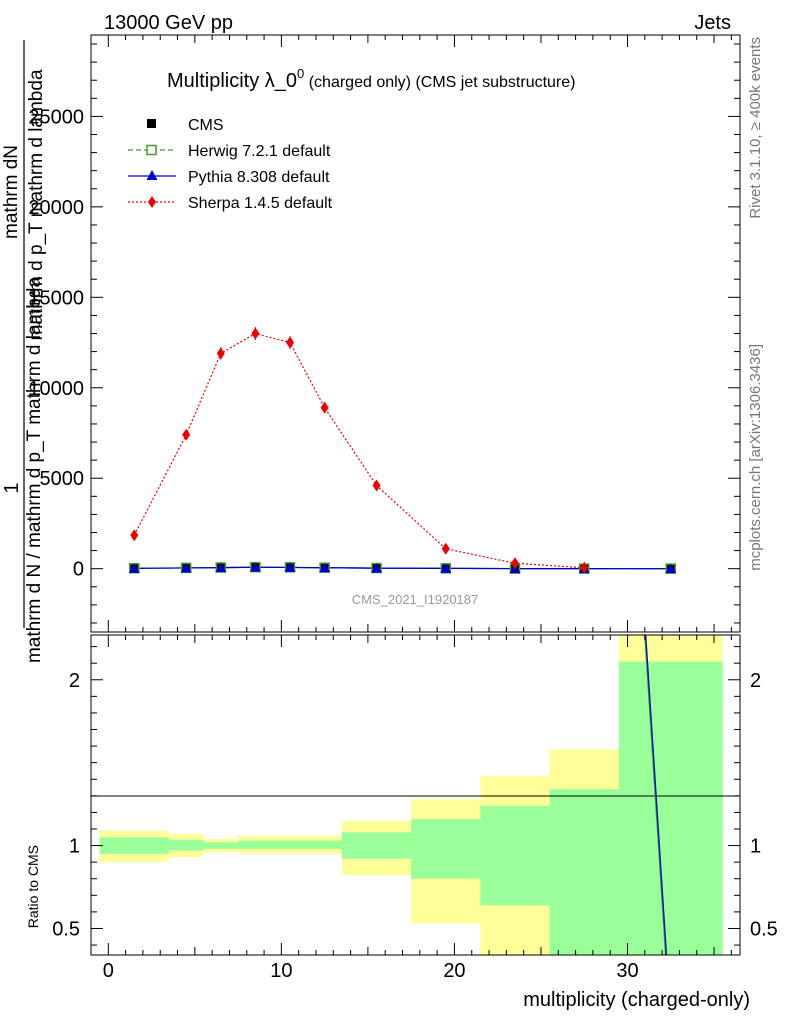 The width and height of the screenshot is (786, 1024). Describe the element at coordinates (62, 479) in the screenshot. I see `main-y-tick-label: 5000` at that location.